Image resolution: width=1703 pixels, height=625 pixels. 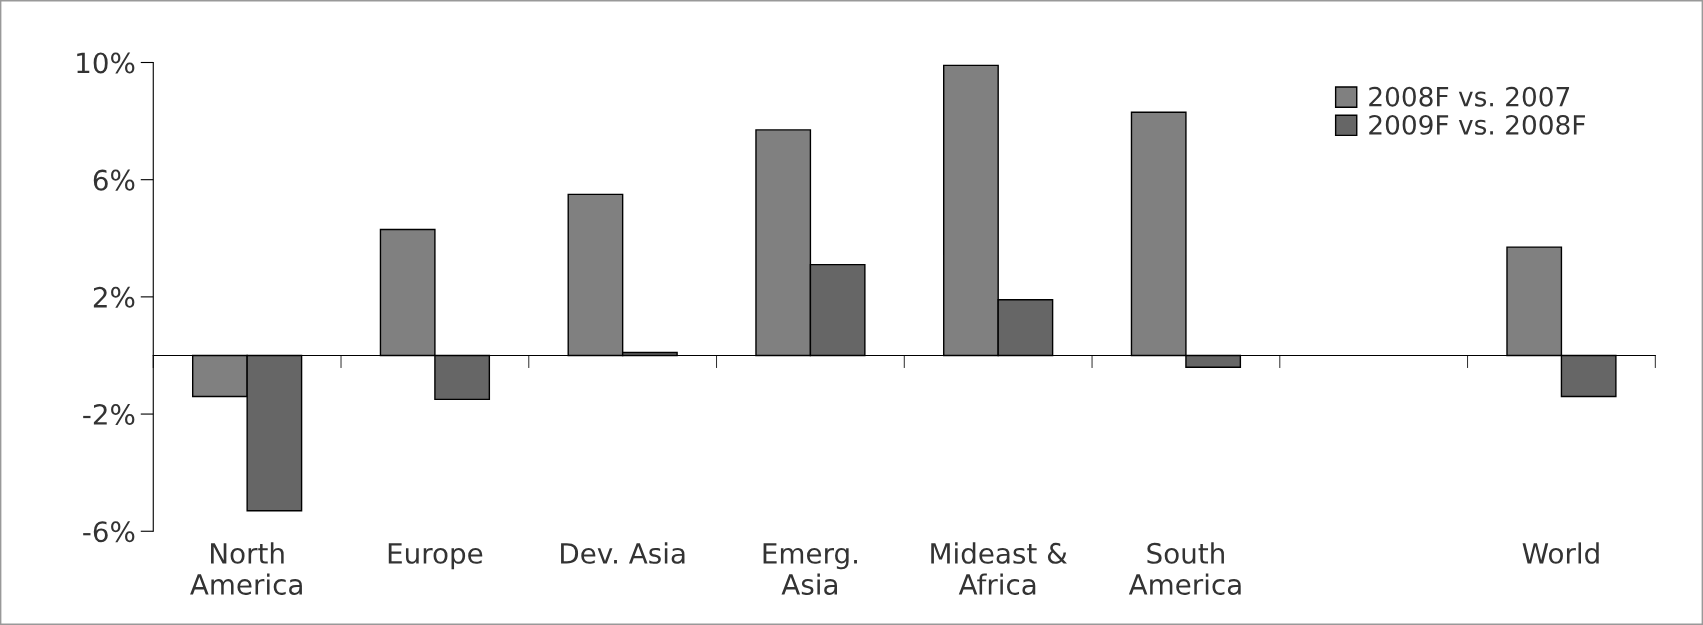 What do you see at coordinates (109, 415) in the screenshot?
I see `y-tick-label: -2%` at bounding box center [109, 415].